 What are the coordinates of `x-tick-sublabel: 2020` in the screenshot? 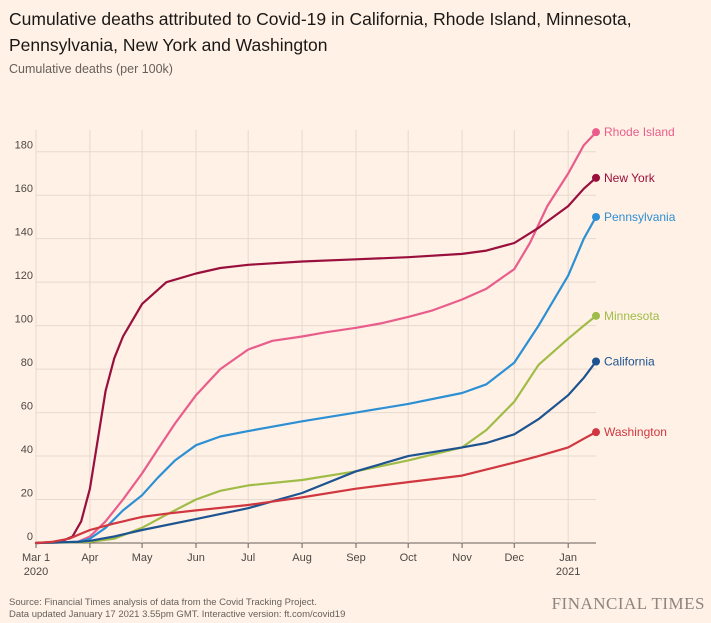 It's located at (36, 572).